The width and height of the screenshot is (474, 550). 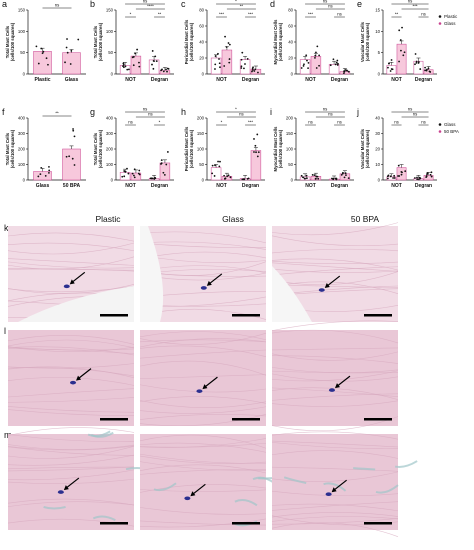 I want to click on sig-label-e-1: ***, so click(x=415, y=6).